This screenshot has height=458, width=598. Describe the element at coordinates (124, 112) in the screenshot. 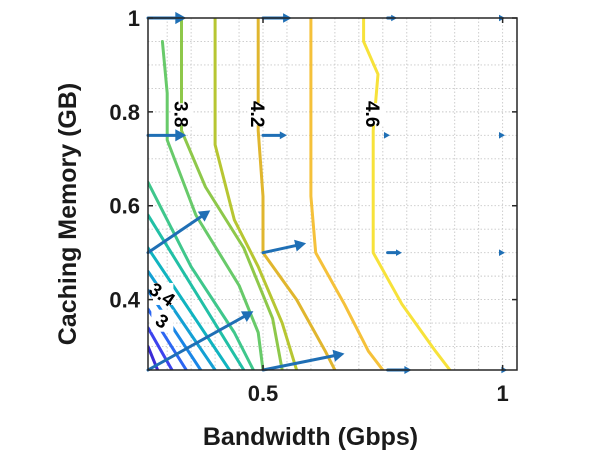

I see `y-tick-label: 0.8` at that location.